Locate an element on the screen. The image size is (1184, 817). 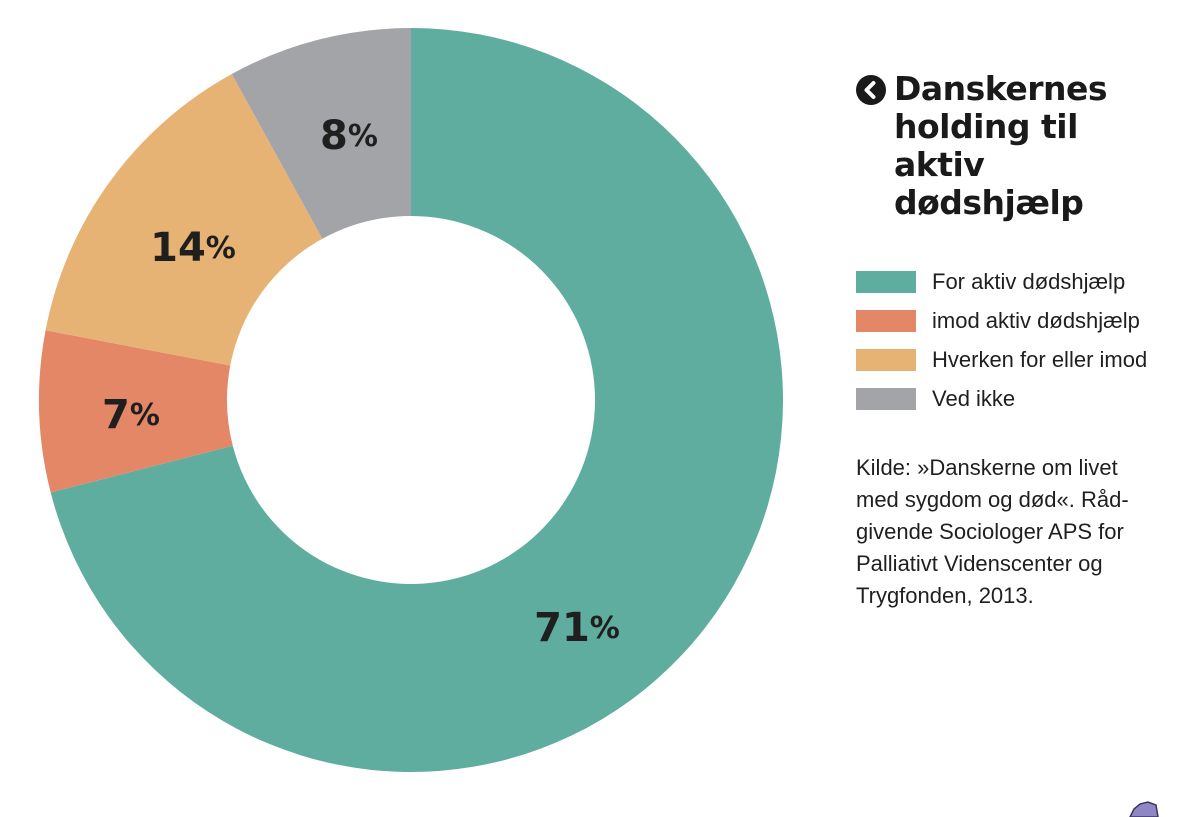
source-line: med sygdom og død«. Råd- is located at coordinates (992, 499).